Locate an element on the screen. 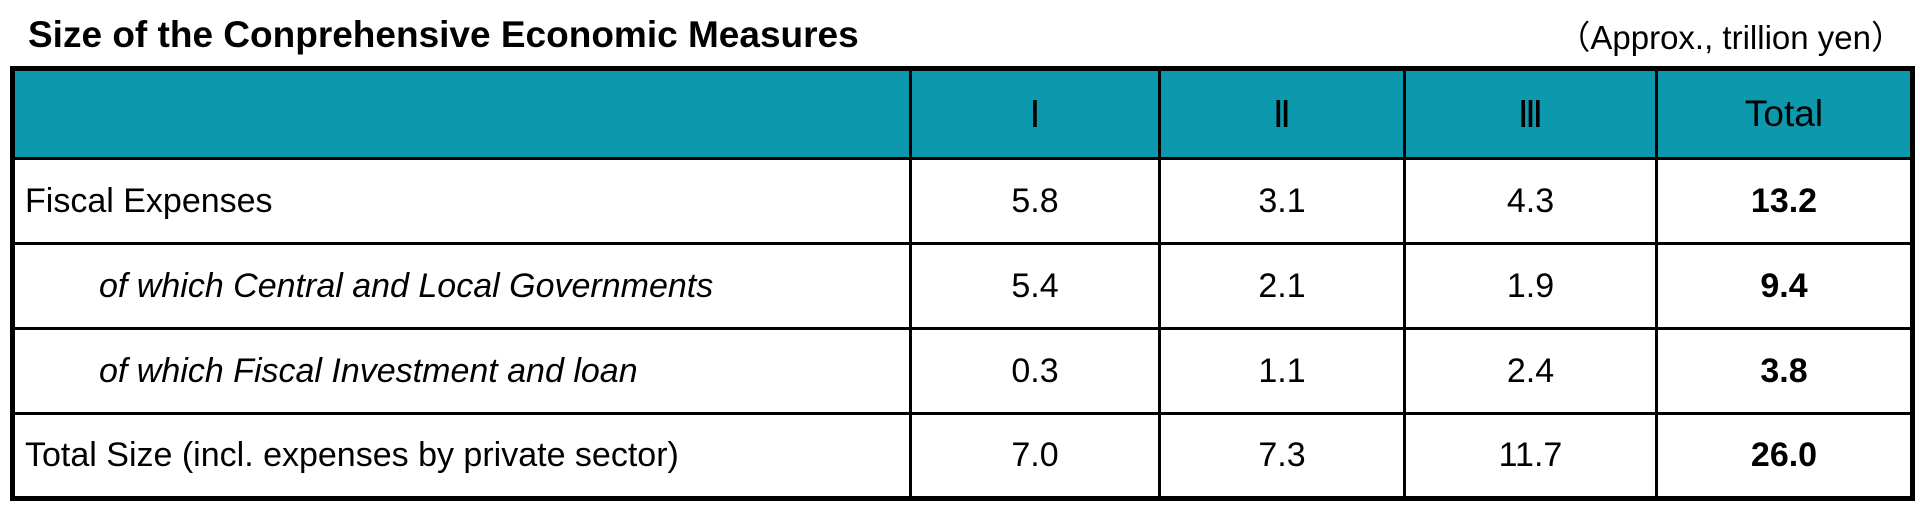 The height and width of the screenshot is (524, 1920). value-cell-phase-2: 1.1 is located at coordinates (1282, 371).